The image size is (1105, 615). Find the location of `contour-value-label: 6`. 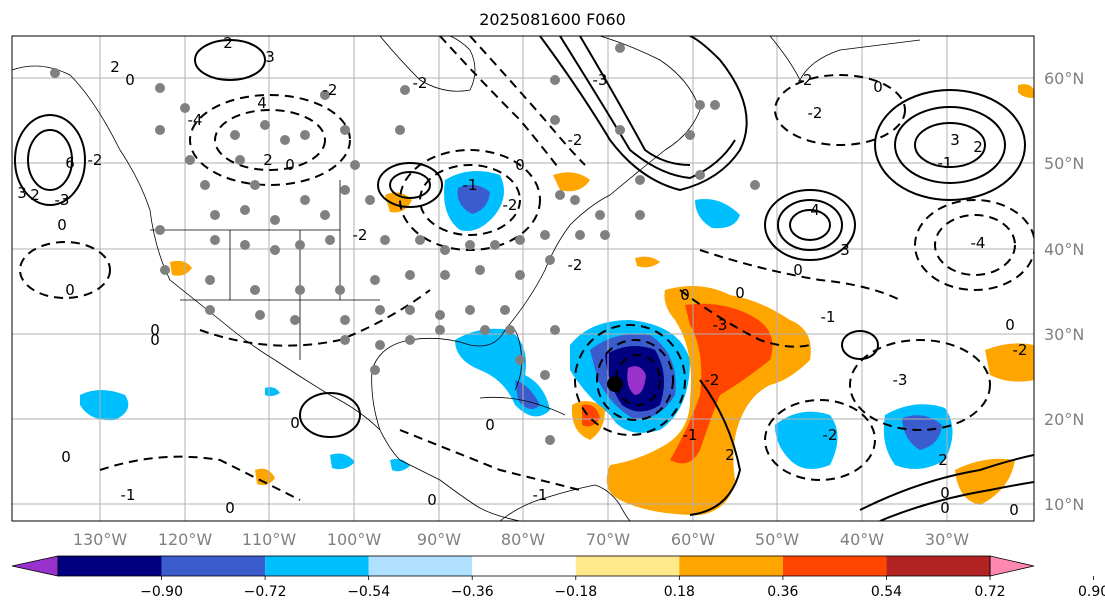

contour-value-label: 6 is located at coordinates (70, 163).